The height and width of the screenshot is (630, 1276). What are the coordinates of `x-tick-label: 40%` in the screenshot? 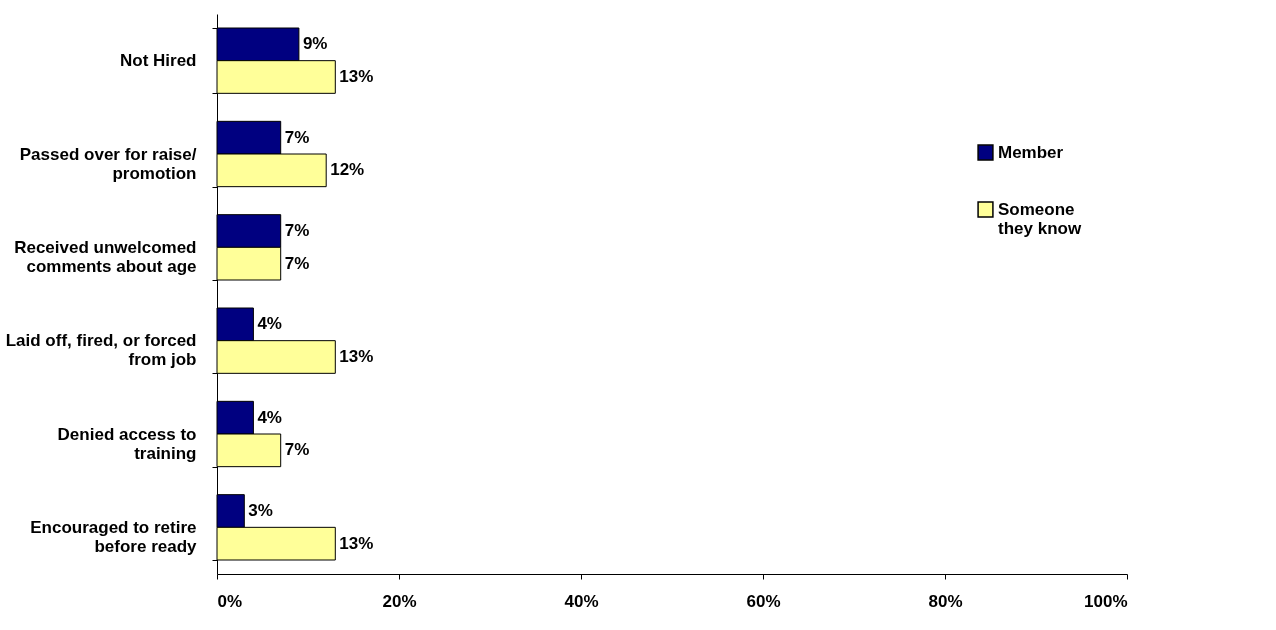 It's located at (581, 601).